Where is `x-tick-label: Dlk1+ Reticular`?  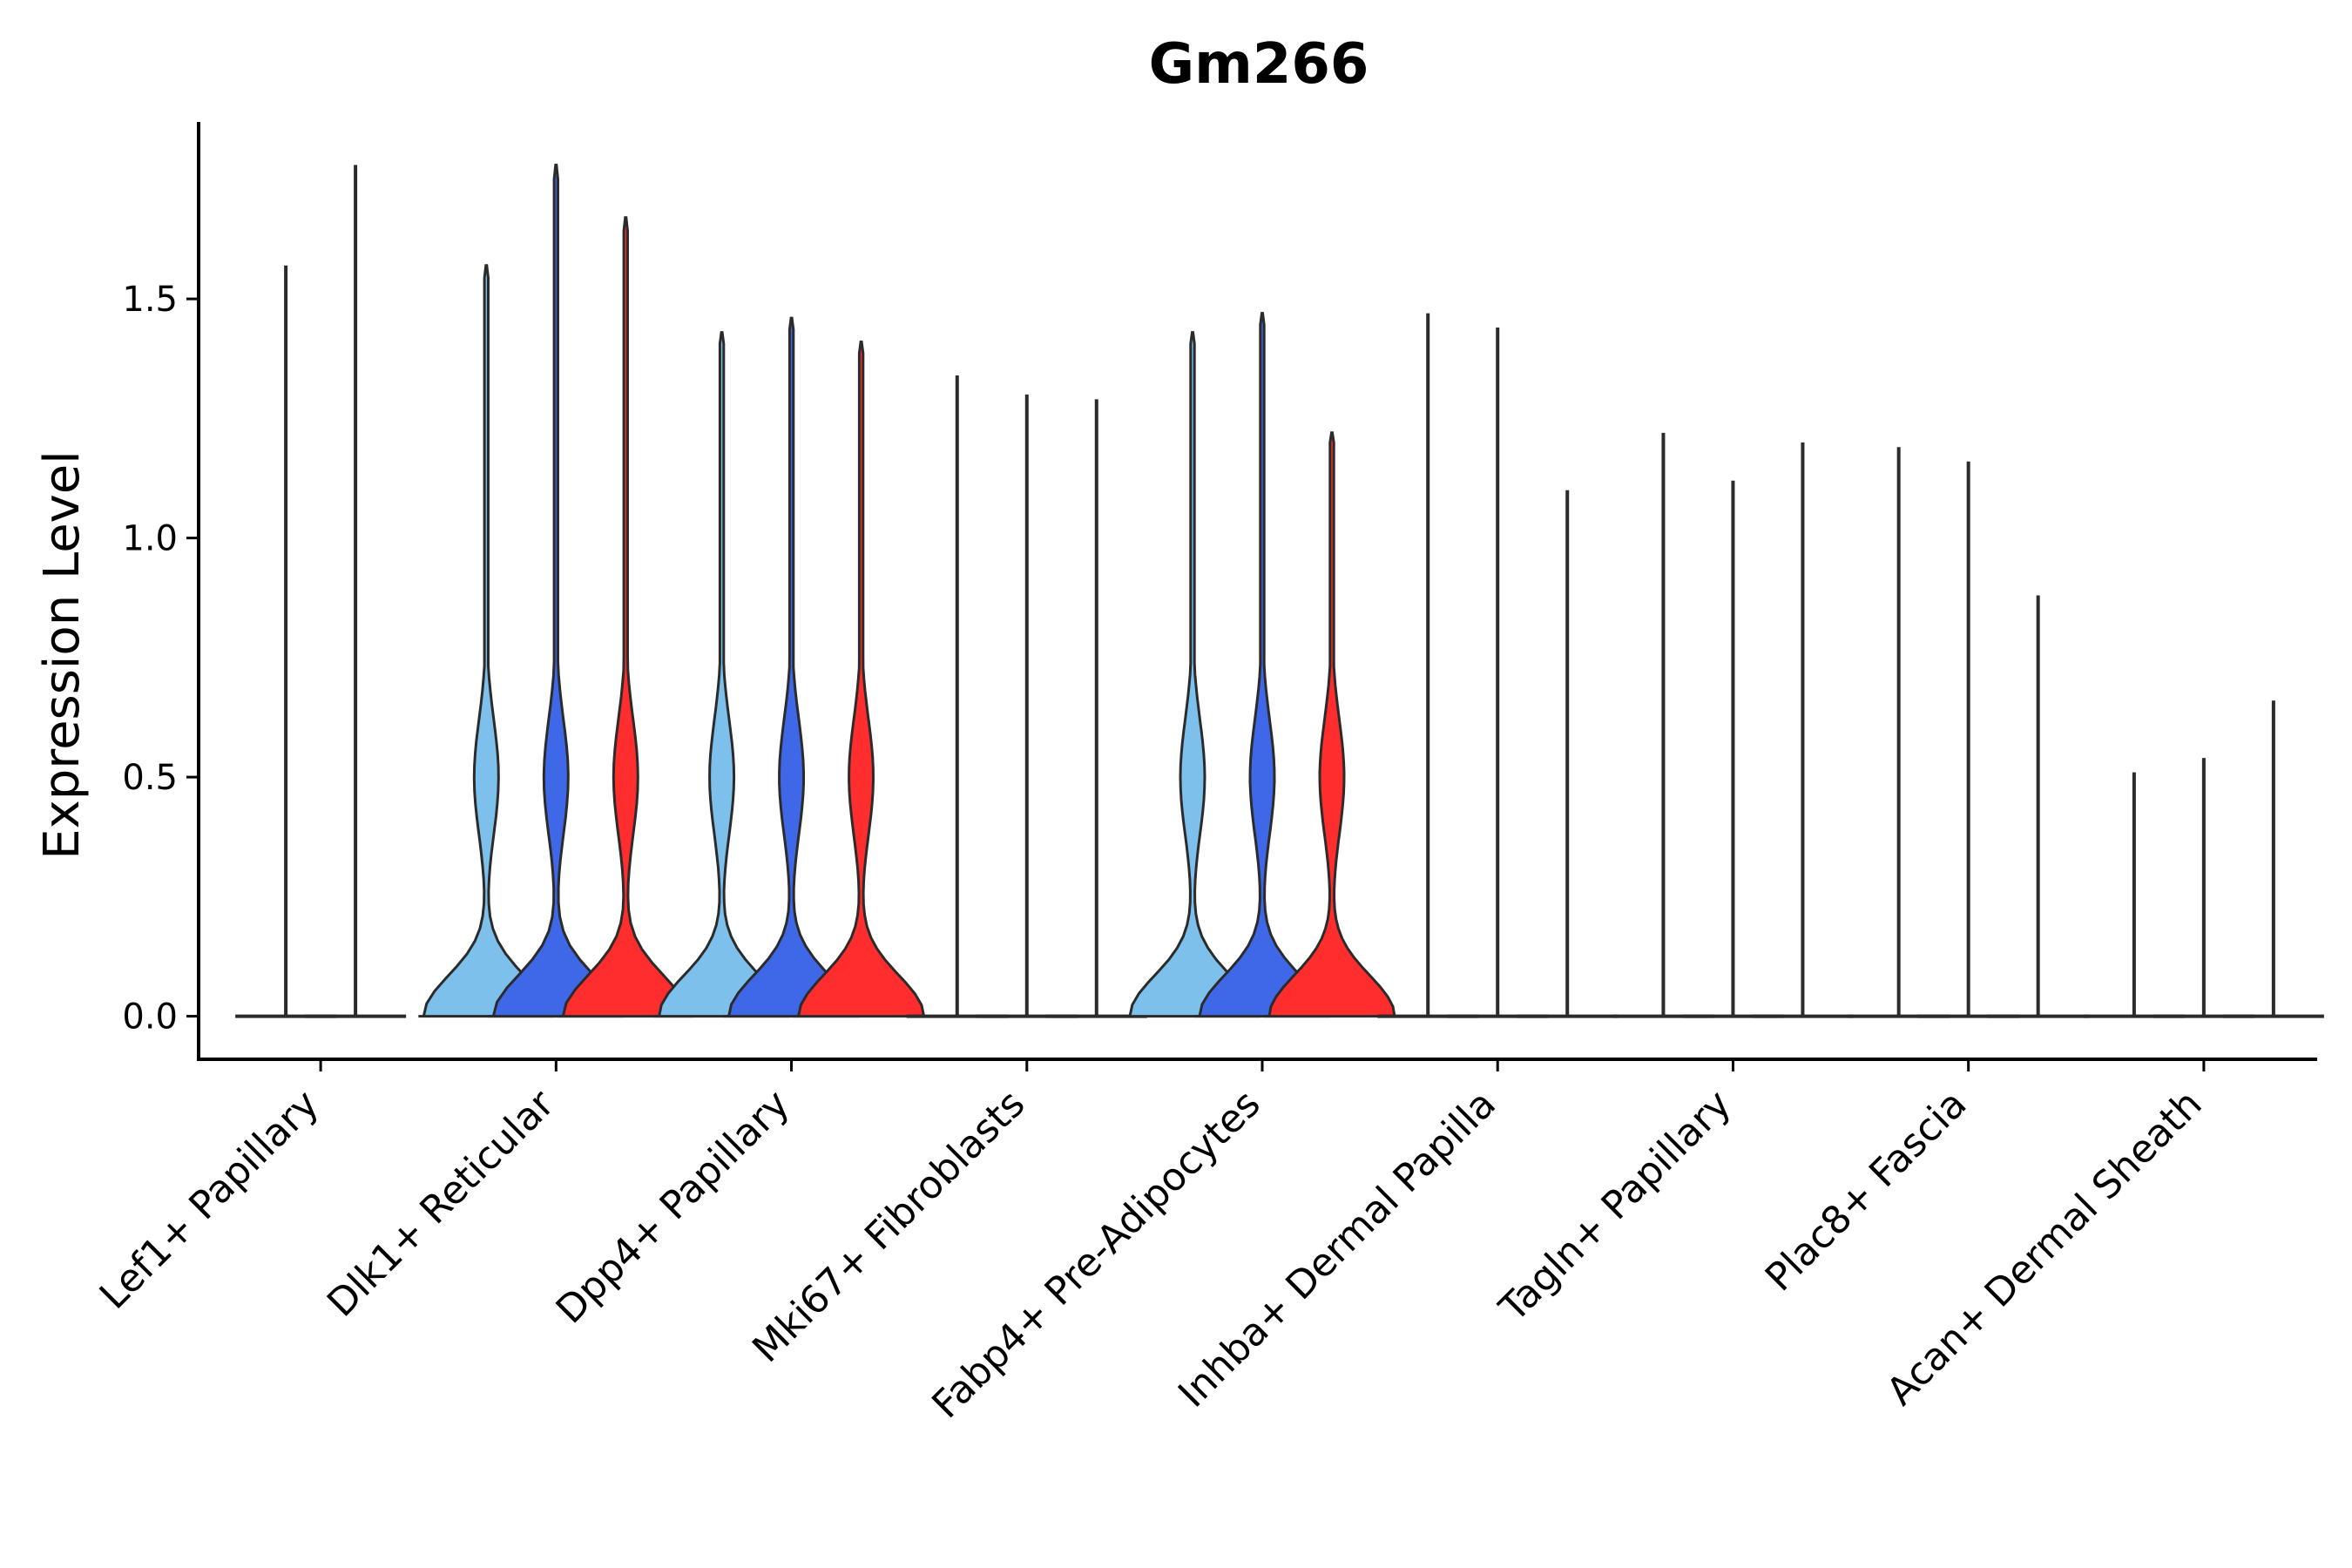
x-tick-label: Dlk1+ Reticular is located at coordinates (442, 1203).